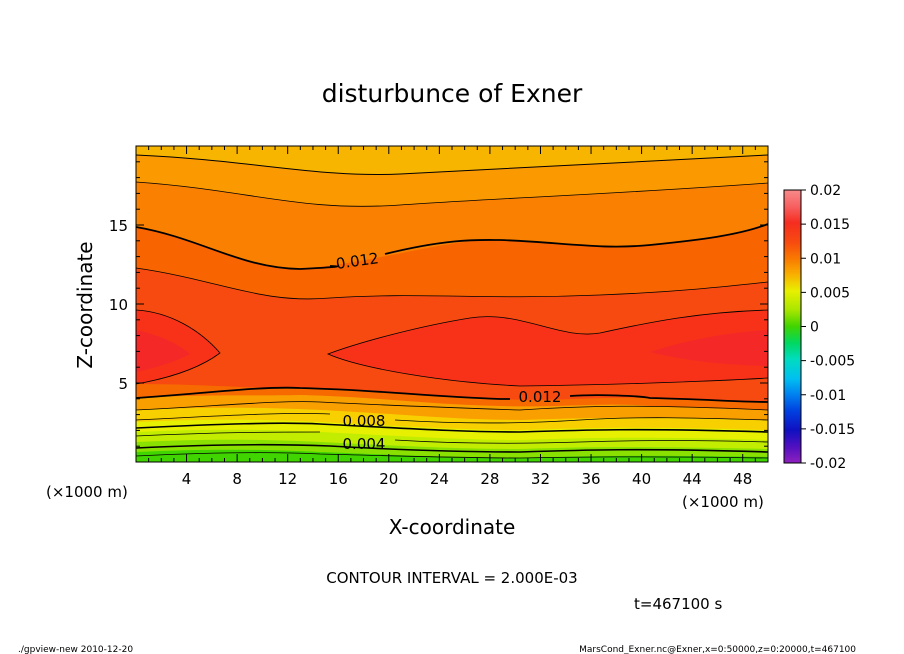 This screenshot has height=654, width=904. What do you see at coordinates (709, 348) in the screenshot?
I see `core-right-peak` at bounding box center [709, 348].